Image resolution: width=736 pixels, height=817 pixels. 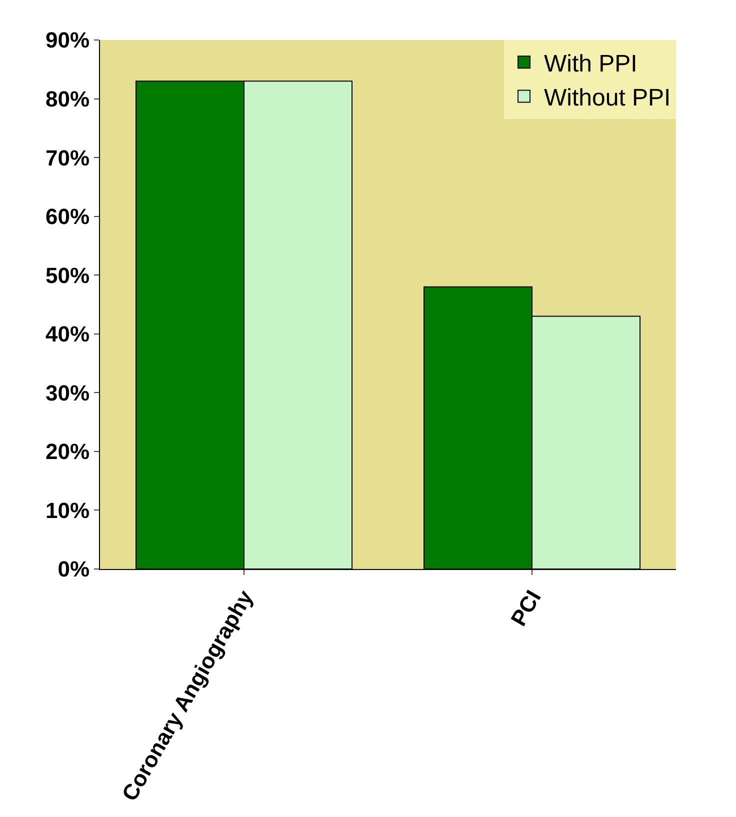 I want to click on legend-label: With PPI, so click(x=591, y=64).